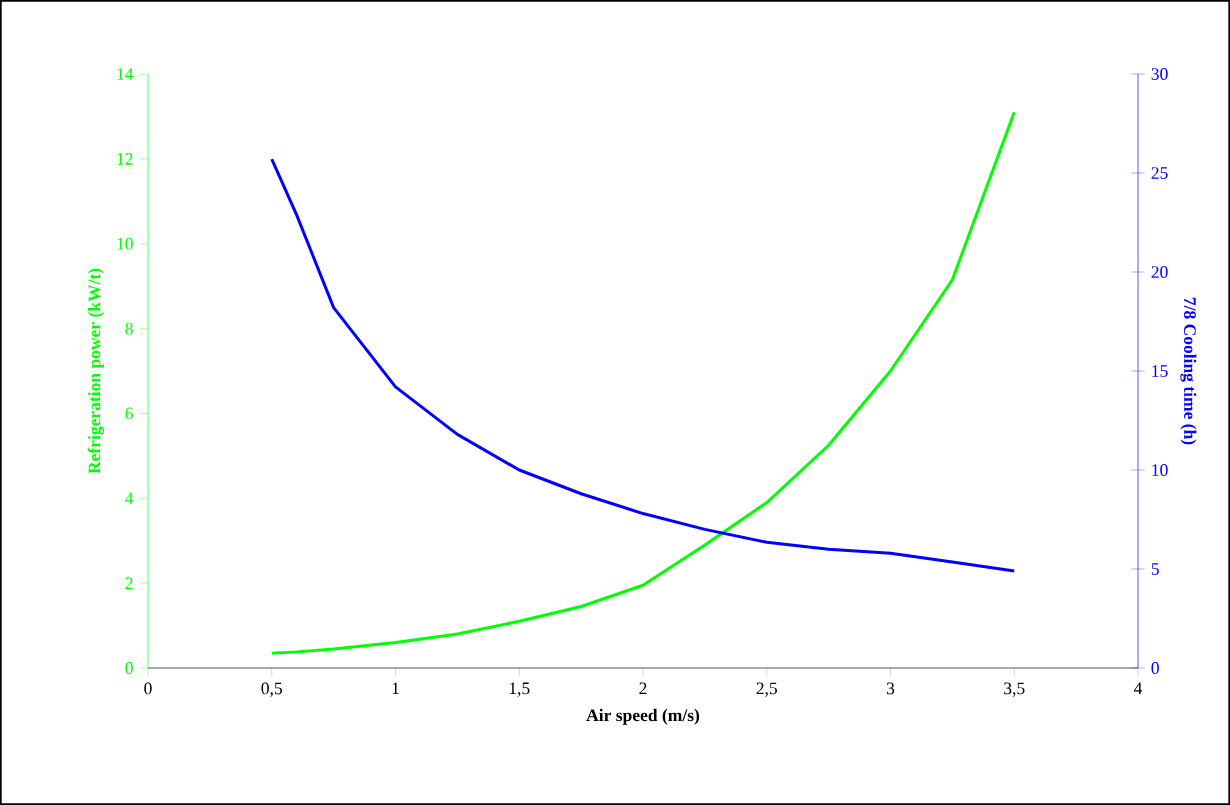 The height and width of the screenshot is (805, 1230). Describe the element at coordinates (1160, 470) in the screenshot. I see `y2-tick-label: 10` at that location.